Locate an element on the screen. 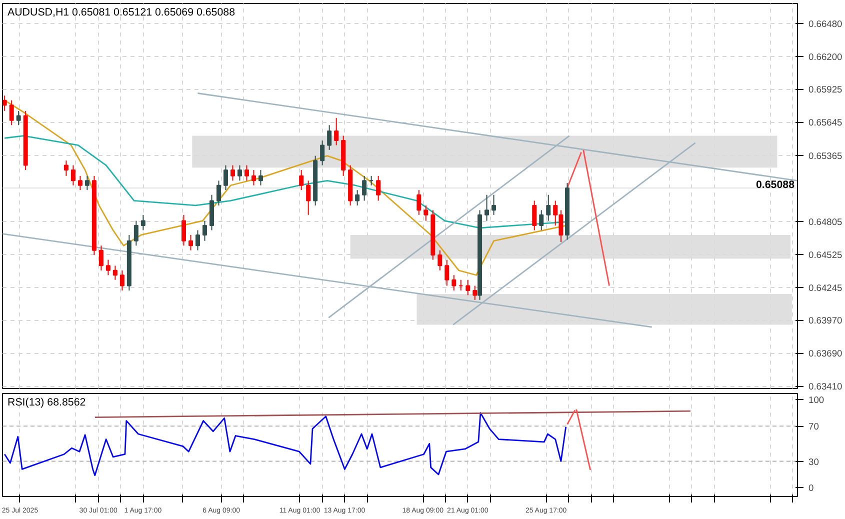 The width and height of the screenshot is (845, 519). y-tick-label: 0.64805 is located at coordinates (825, 221).